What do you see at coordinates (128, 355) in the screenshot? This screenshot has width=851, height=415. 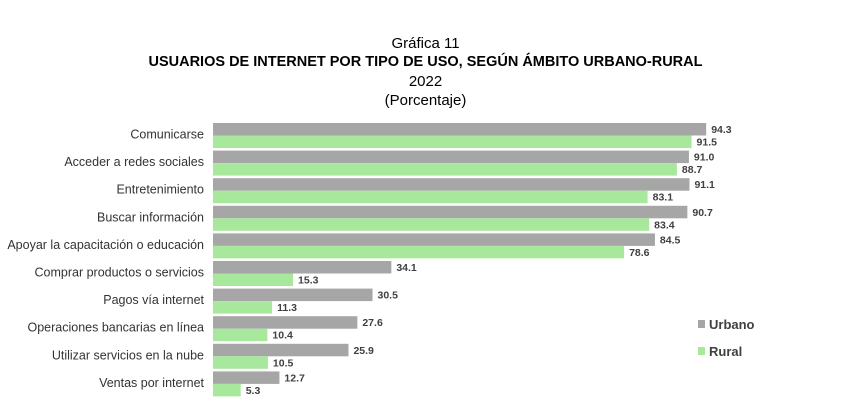 I see `category-label: Utilizar servicios en la nube` at bounding box center [128, 355].